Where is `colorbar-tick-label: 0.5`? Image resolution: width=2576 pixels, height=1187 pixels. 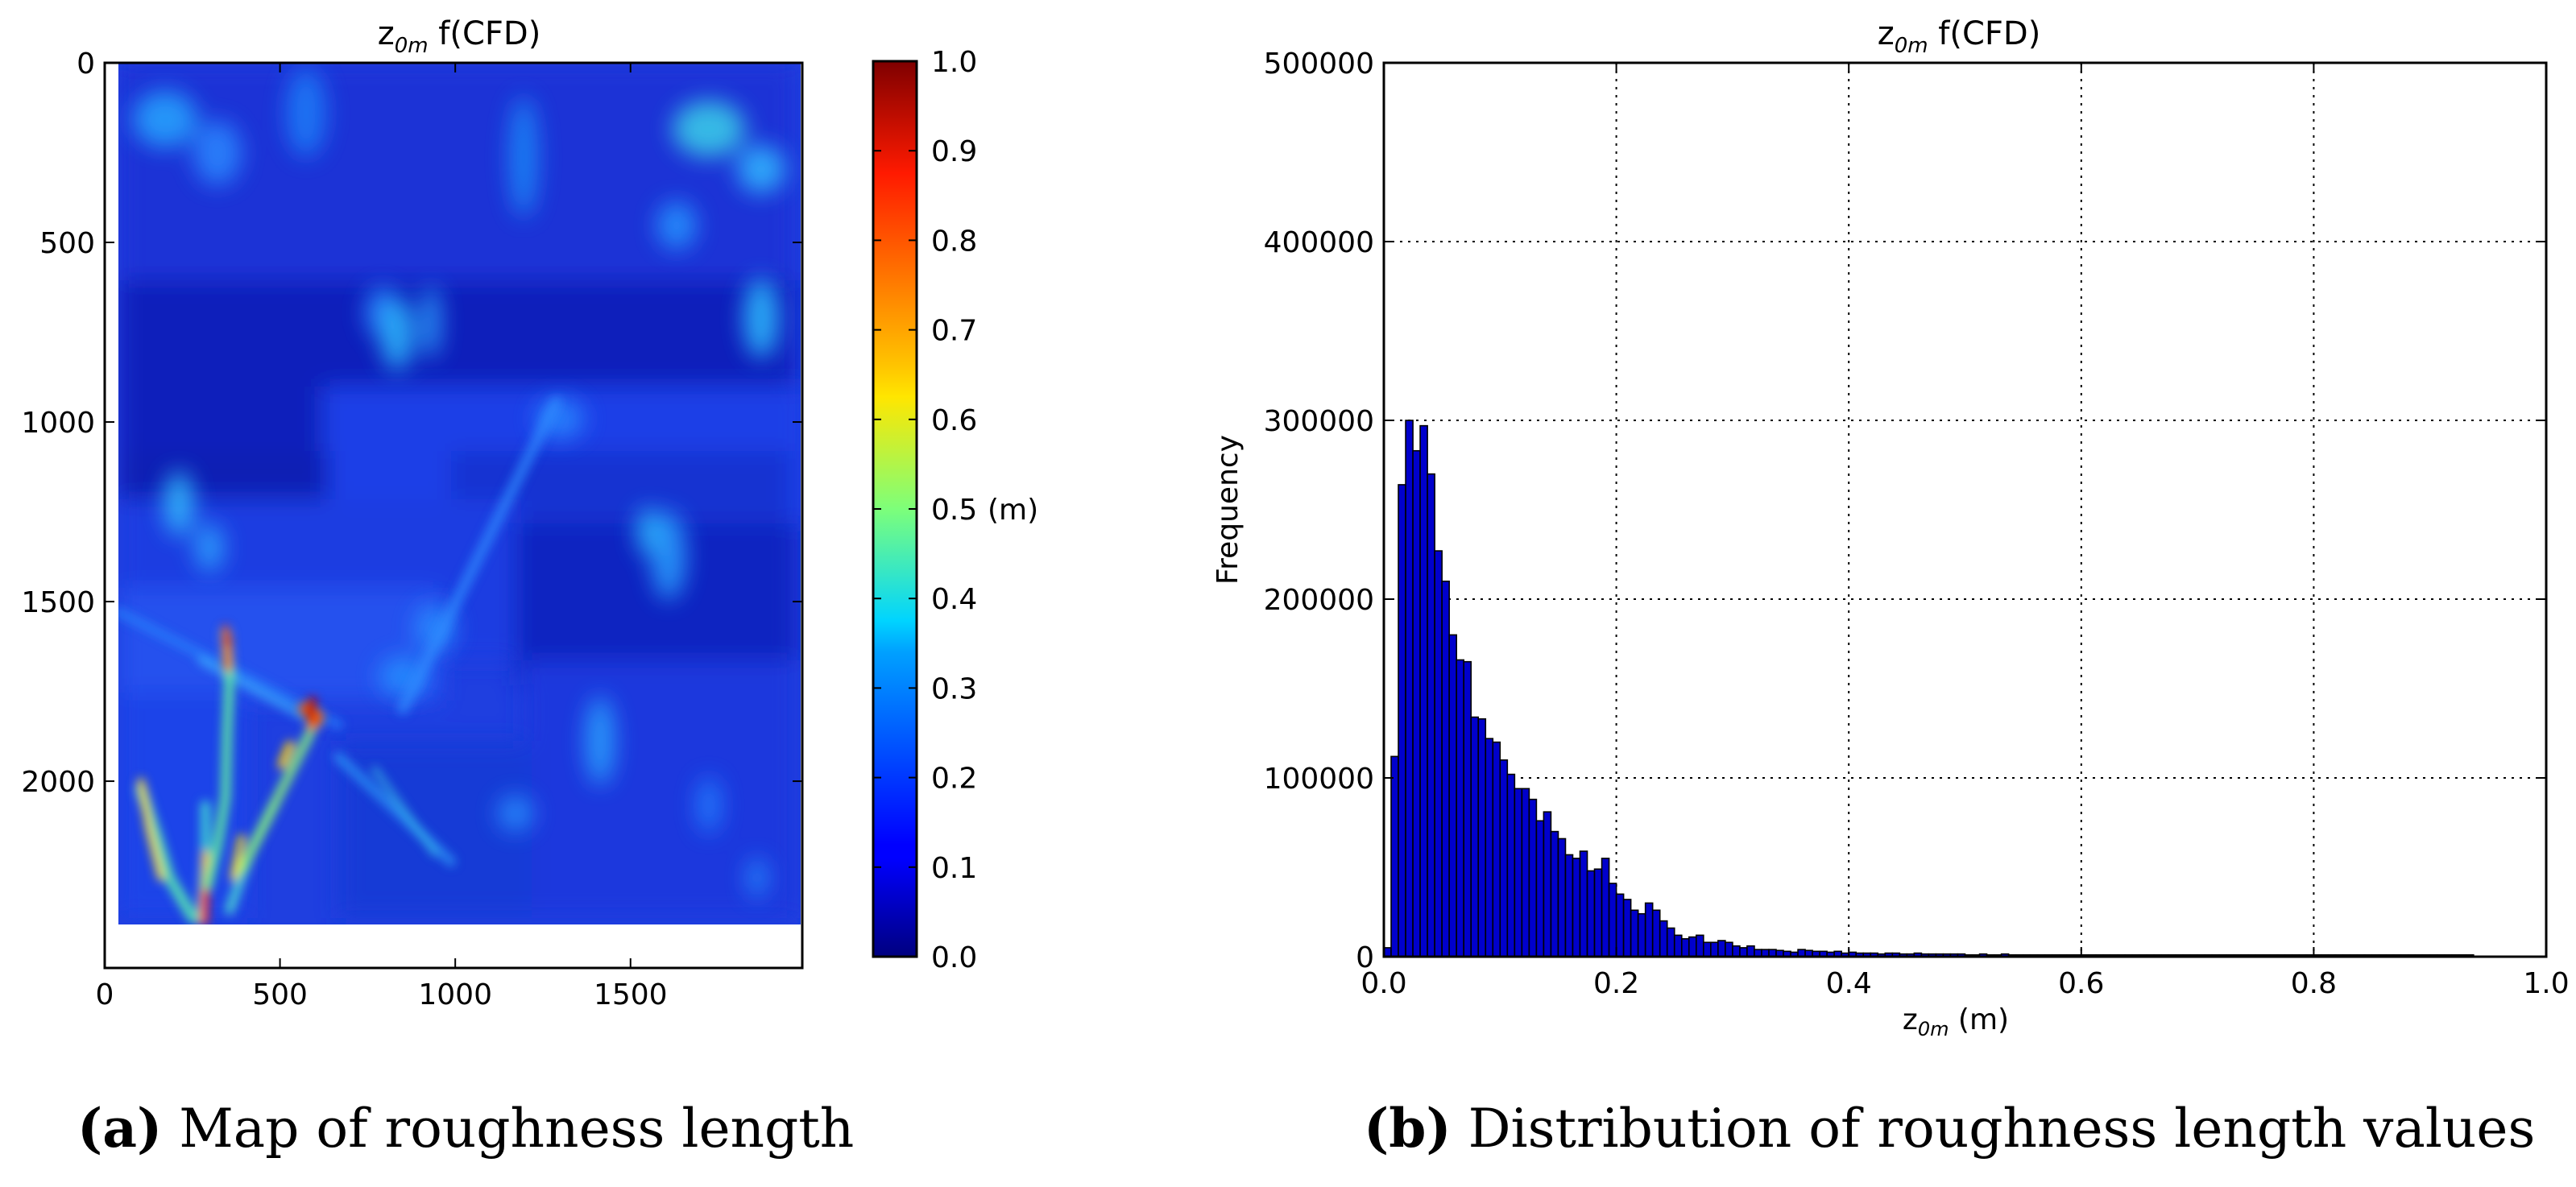 colorbar-tick-label: 0.5 is located at coordinates (954, 510).